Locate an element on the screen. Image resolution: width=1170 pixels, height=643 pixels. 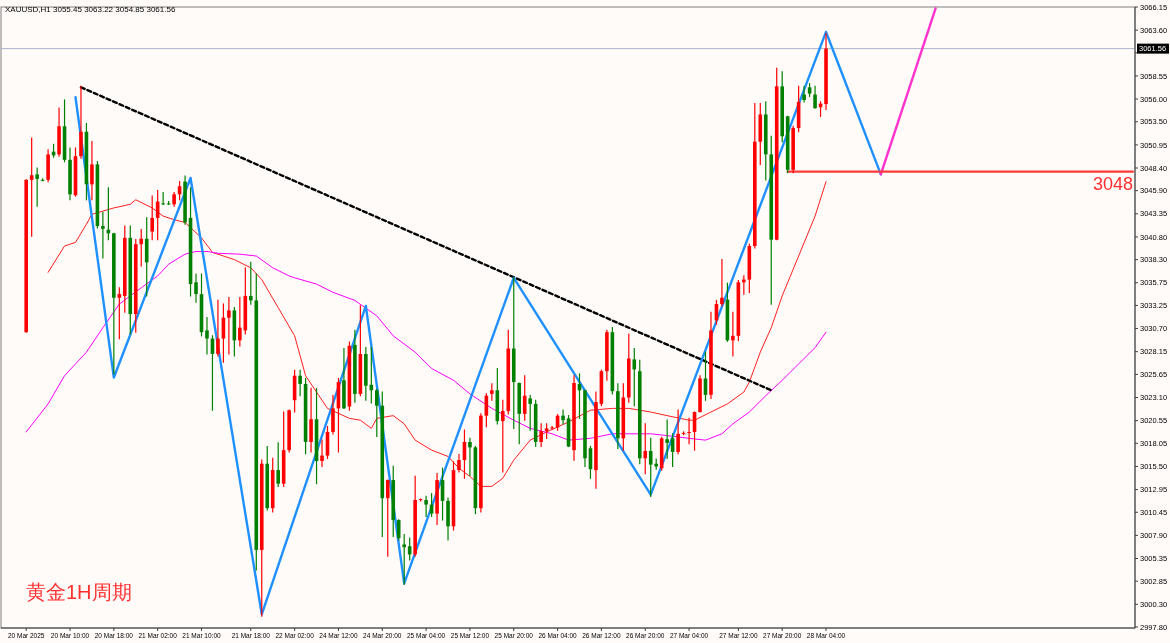
annotation: 黄金1H周期 is located at coordinates (79, 592).